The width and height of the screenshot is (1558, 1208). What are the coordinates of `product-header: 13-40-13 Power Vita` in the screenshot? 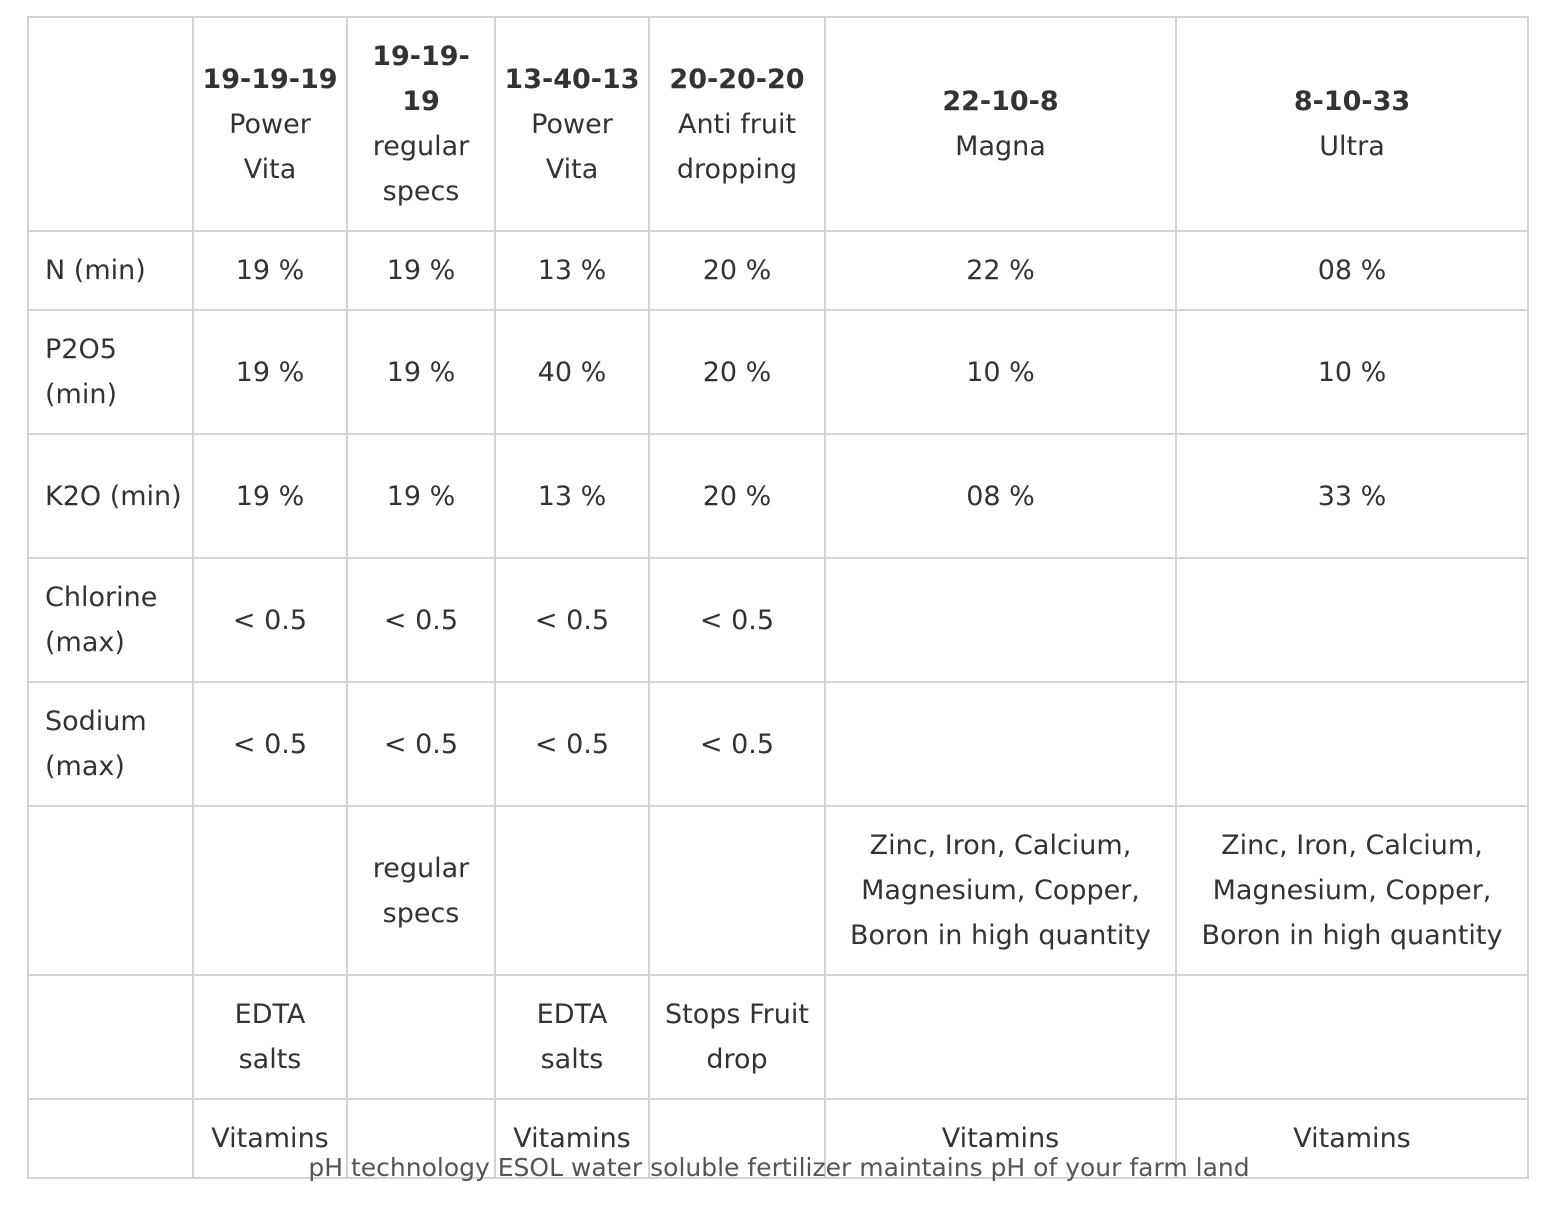 It's located at (572, 124).